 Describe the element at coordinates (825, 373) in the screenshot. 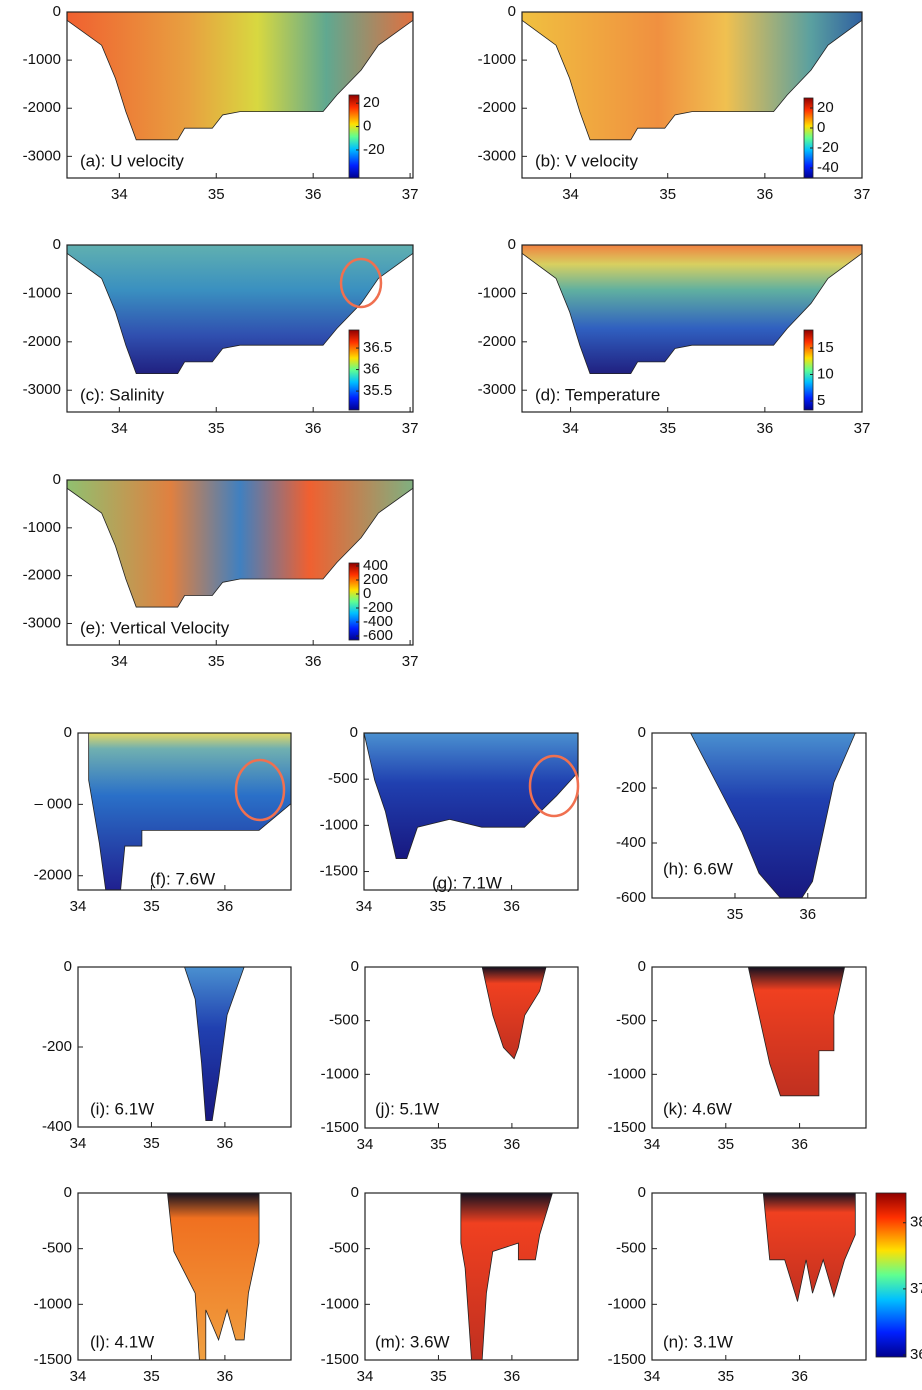

I see `colorbar-tick-label: 10` at that location.